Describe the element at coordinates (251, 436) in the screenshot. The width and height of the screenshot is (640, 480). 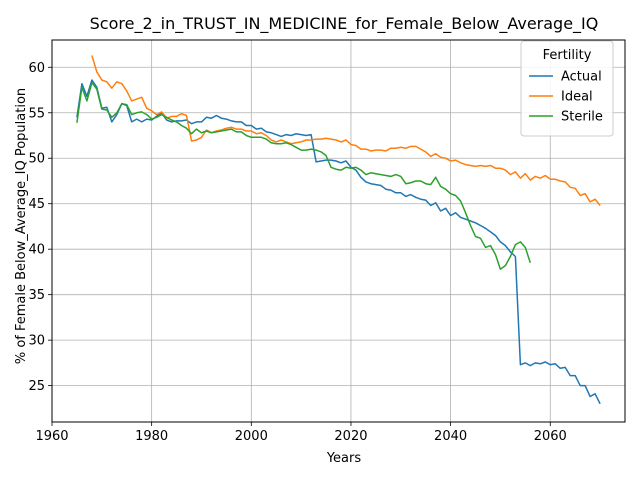
I see `x-tick-label: 2000` at that location.